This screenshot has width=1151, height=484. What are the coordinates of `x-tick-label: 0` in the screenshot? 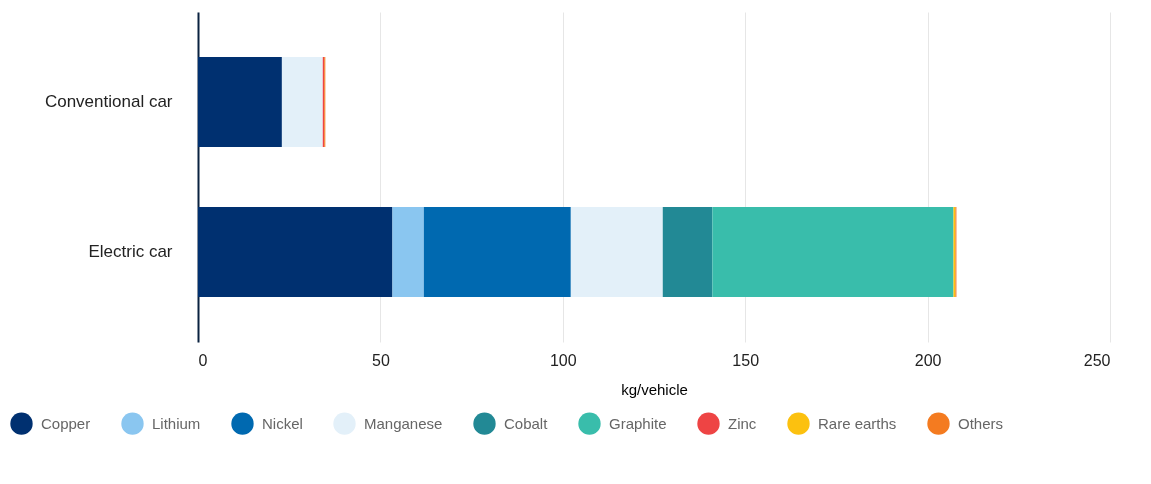 It's located at (203, 360).